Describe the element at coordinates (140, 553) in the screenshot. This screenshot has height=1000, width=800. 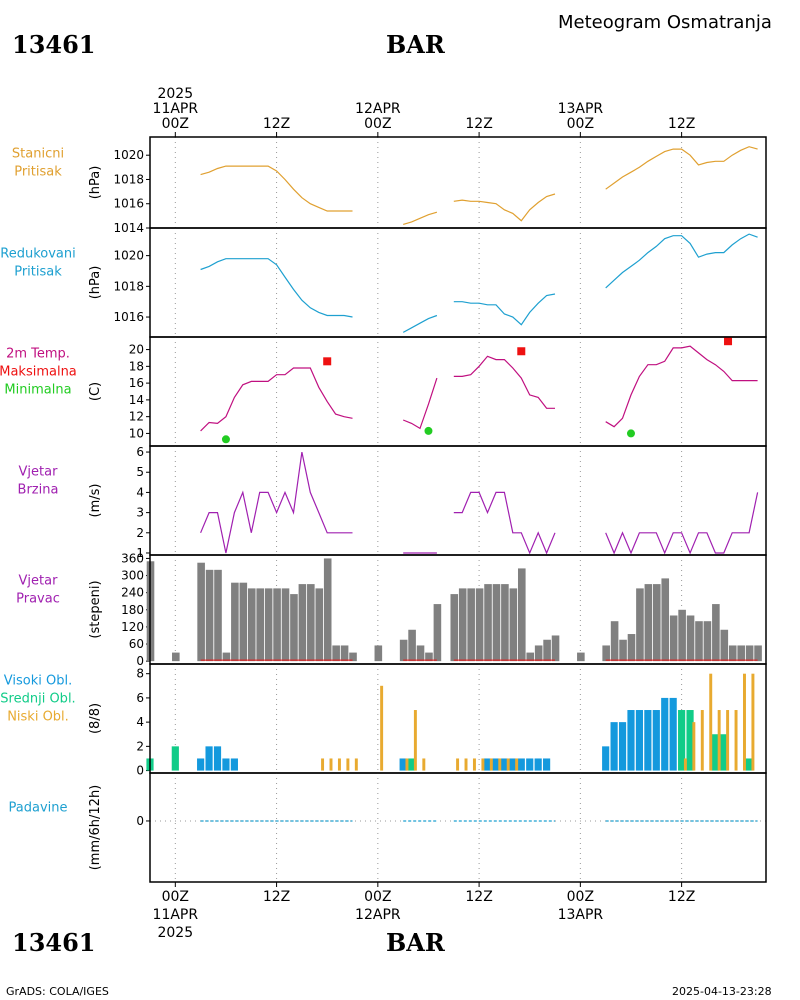
I see `y-tick-label: 1` at that location.